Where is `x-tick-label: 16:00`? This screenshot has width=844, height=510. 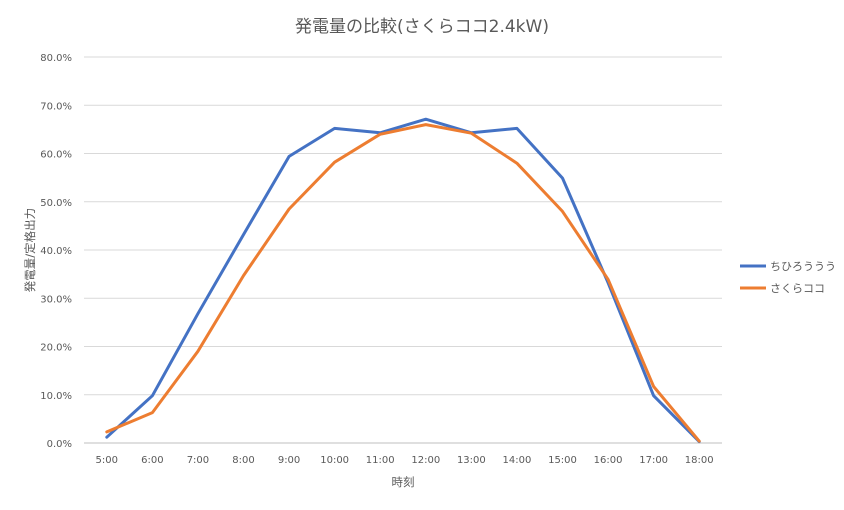
x-tick-label: 16:00 is located at coordinates (608, 460).